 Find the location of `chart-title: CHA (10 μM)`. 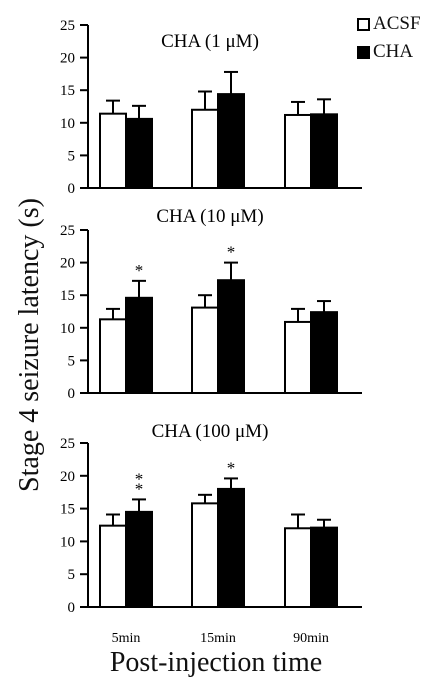

chart-title: CHA (10 μM) is located at coordinates (209, 216).